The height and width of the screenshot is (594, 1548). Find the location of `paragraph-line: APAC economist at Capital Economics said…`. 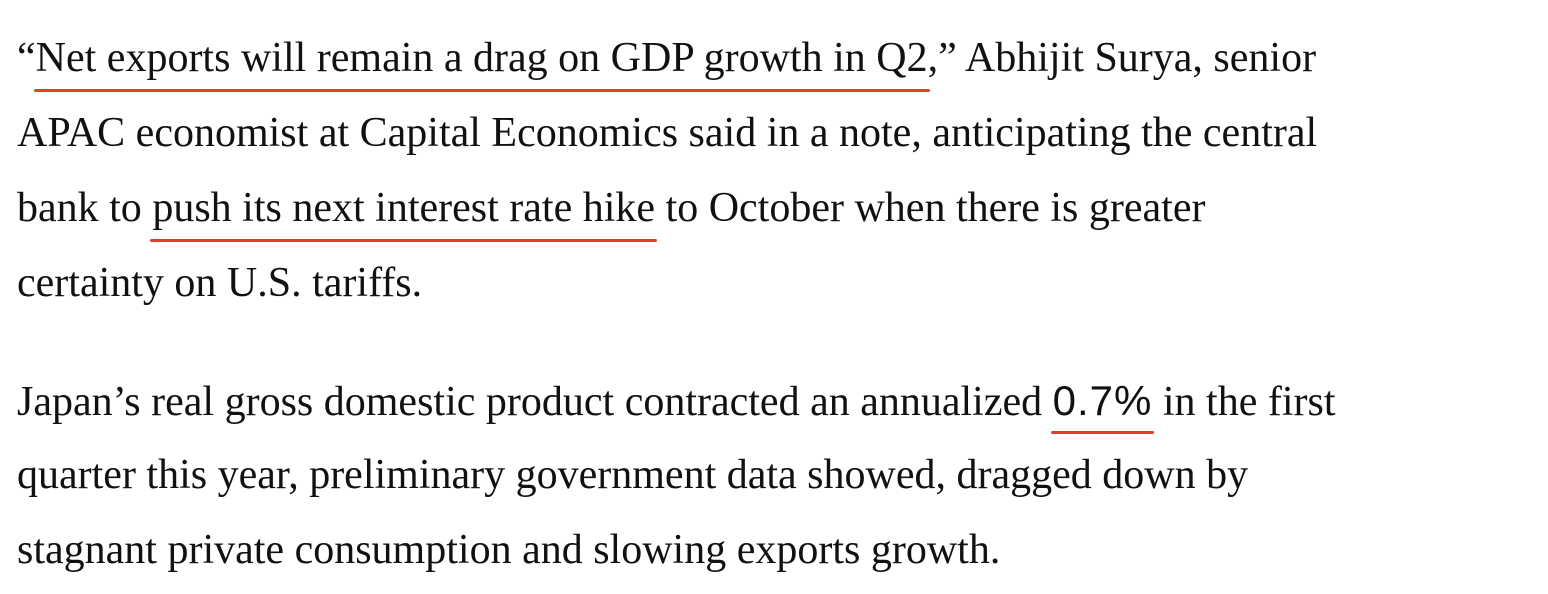

paragraph-line: APAC economist at Capital Economics said… is located at coordinates (667, 133).